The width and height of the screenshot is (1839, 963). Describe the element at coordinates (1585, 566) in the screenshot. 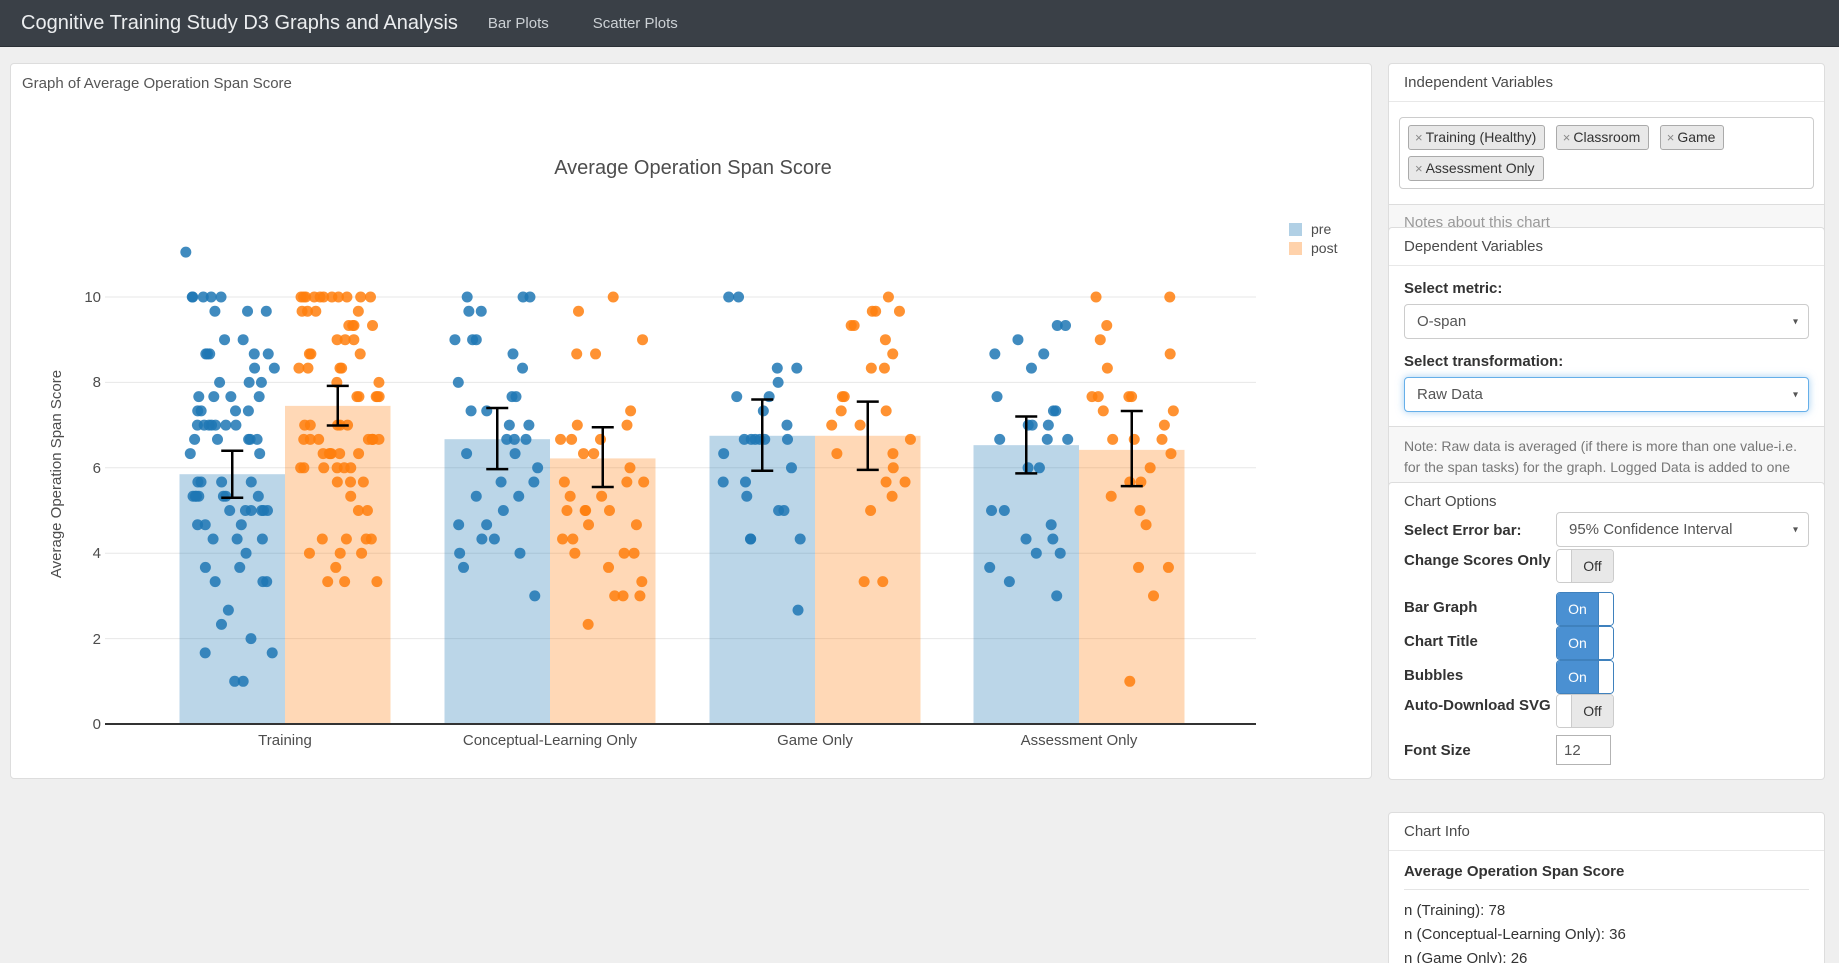

I see `change-scores-only-toggle: Off` at that location.